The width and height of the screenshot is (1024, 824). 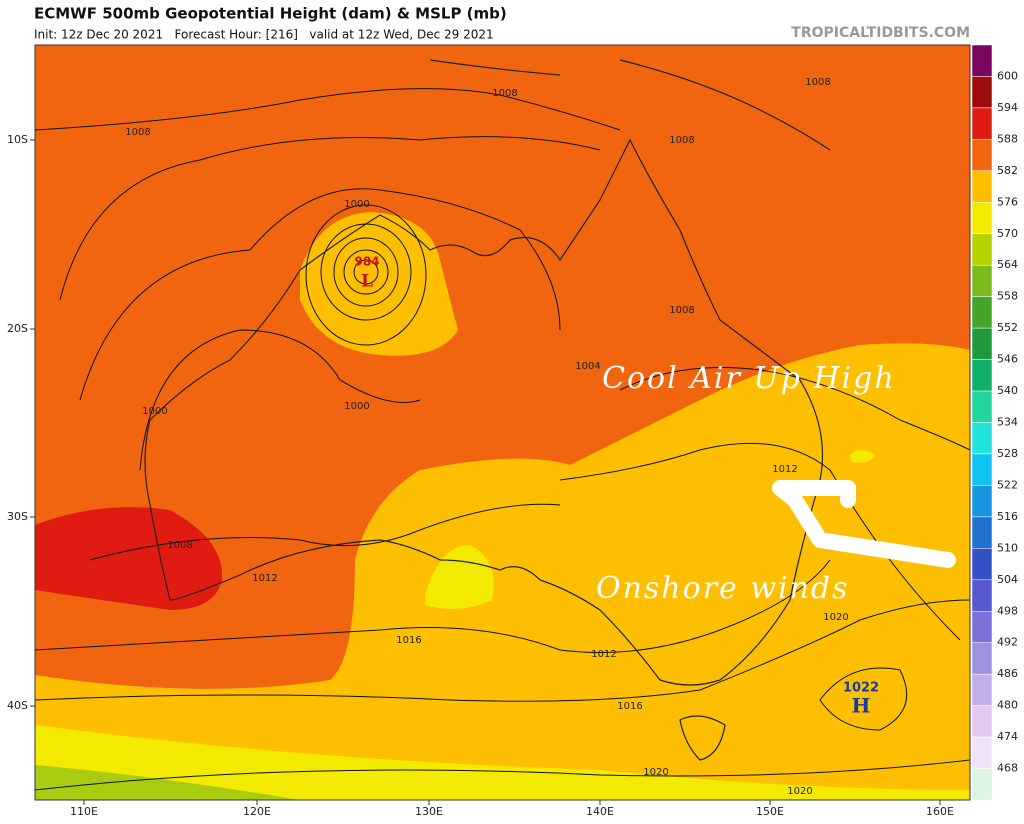 I want to click on high-pressure: 1022, so click(x=861, y=688).